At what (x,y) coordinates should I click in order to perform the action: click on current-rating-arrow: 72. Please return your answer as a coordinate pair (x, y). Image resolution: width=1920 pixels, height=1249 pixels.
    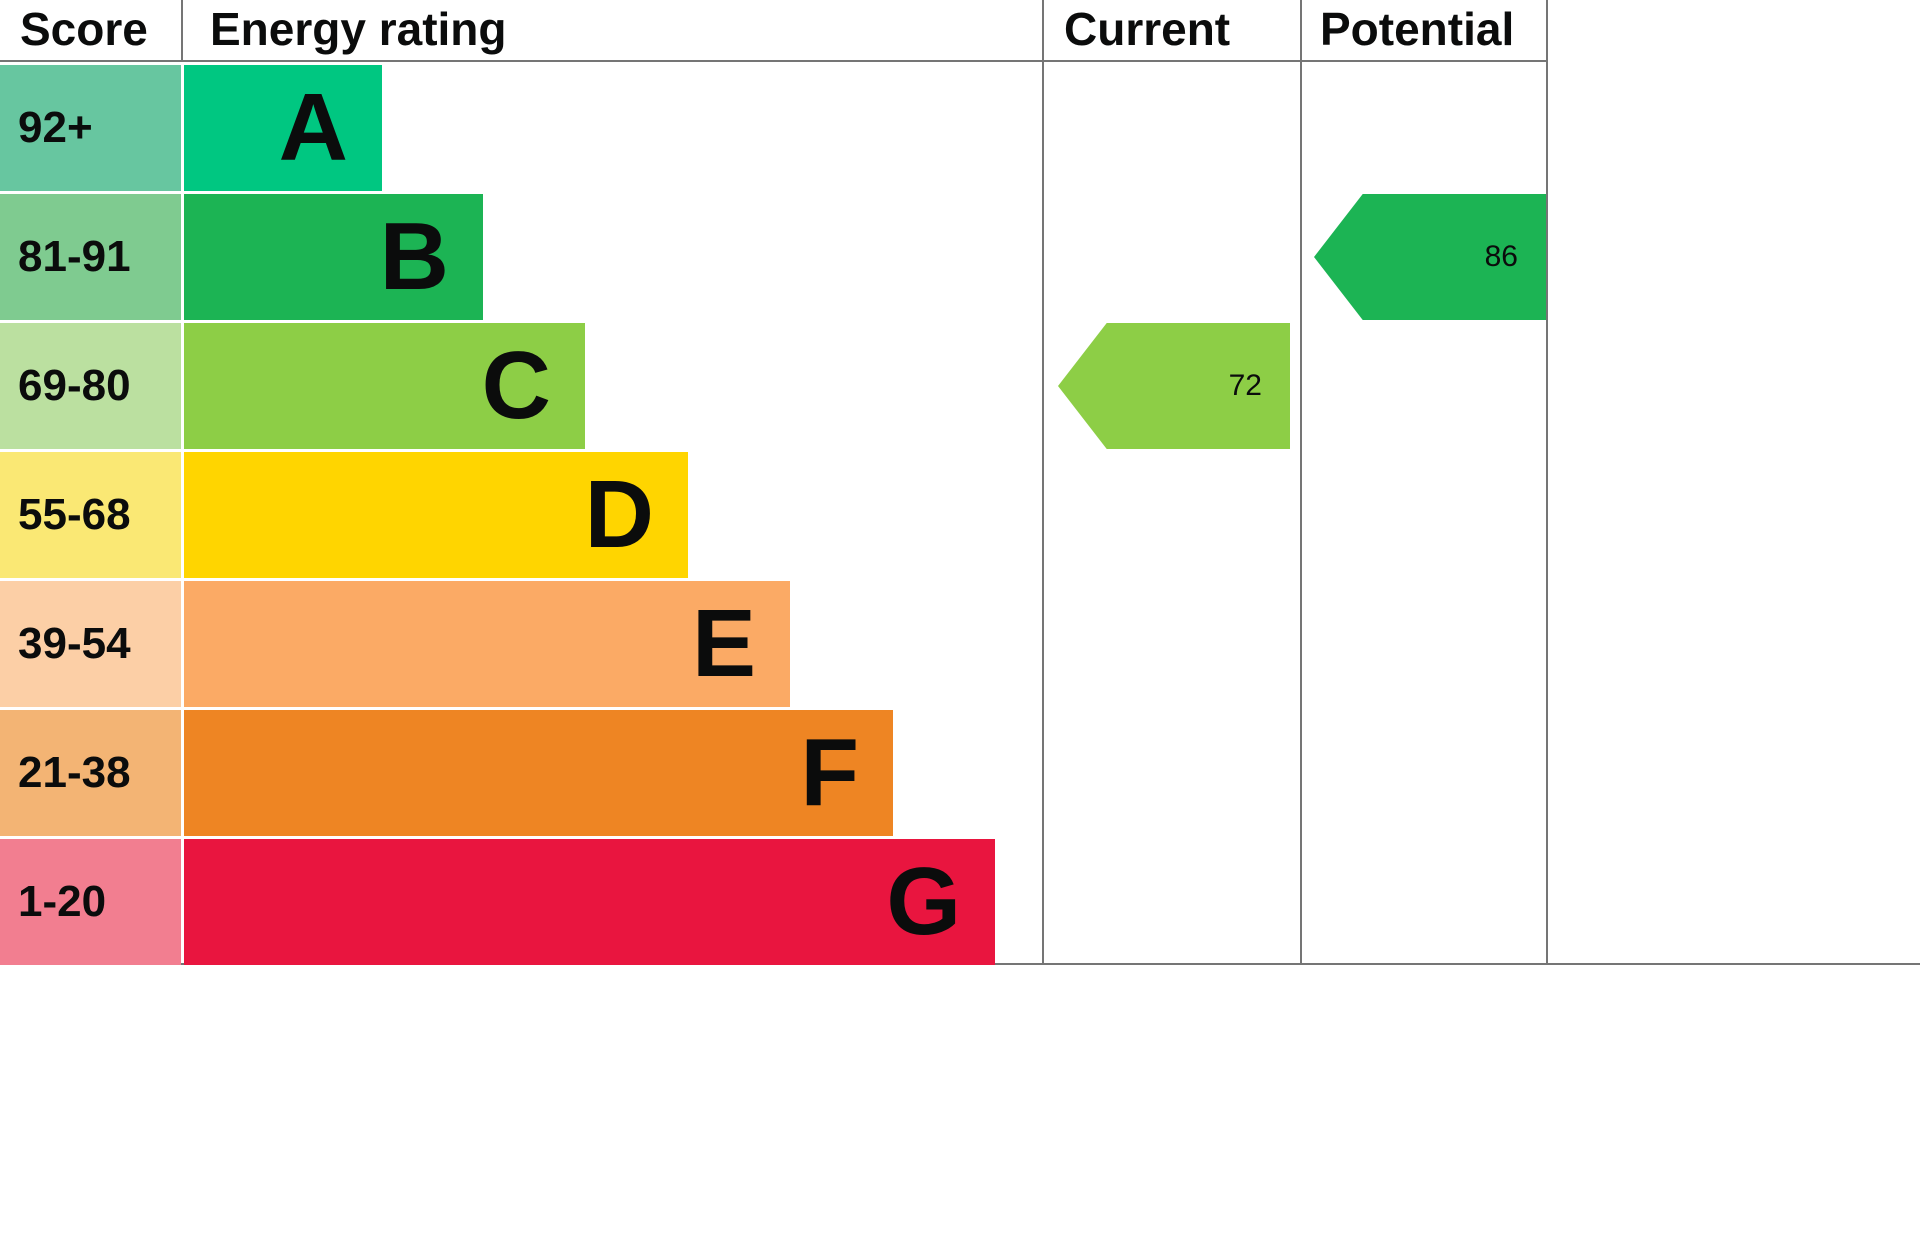
    Looking at the image, I should click on (1174, 386).